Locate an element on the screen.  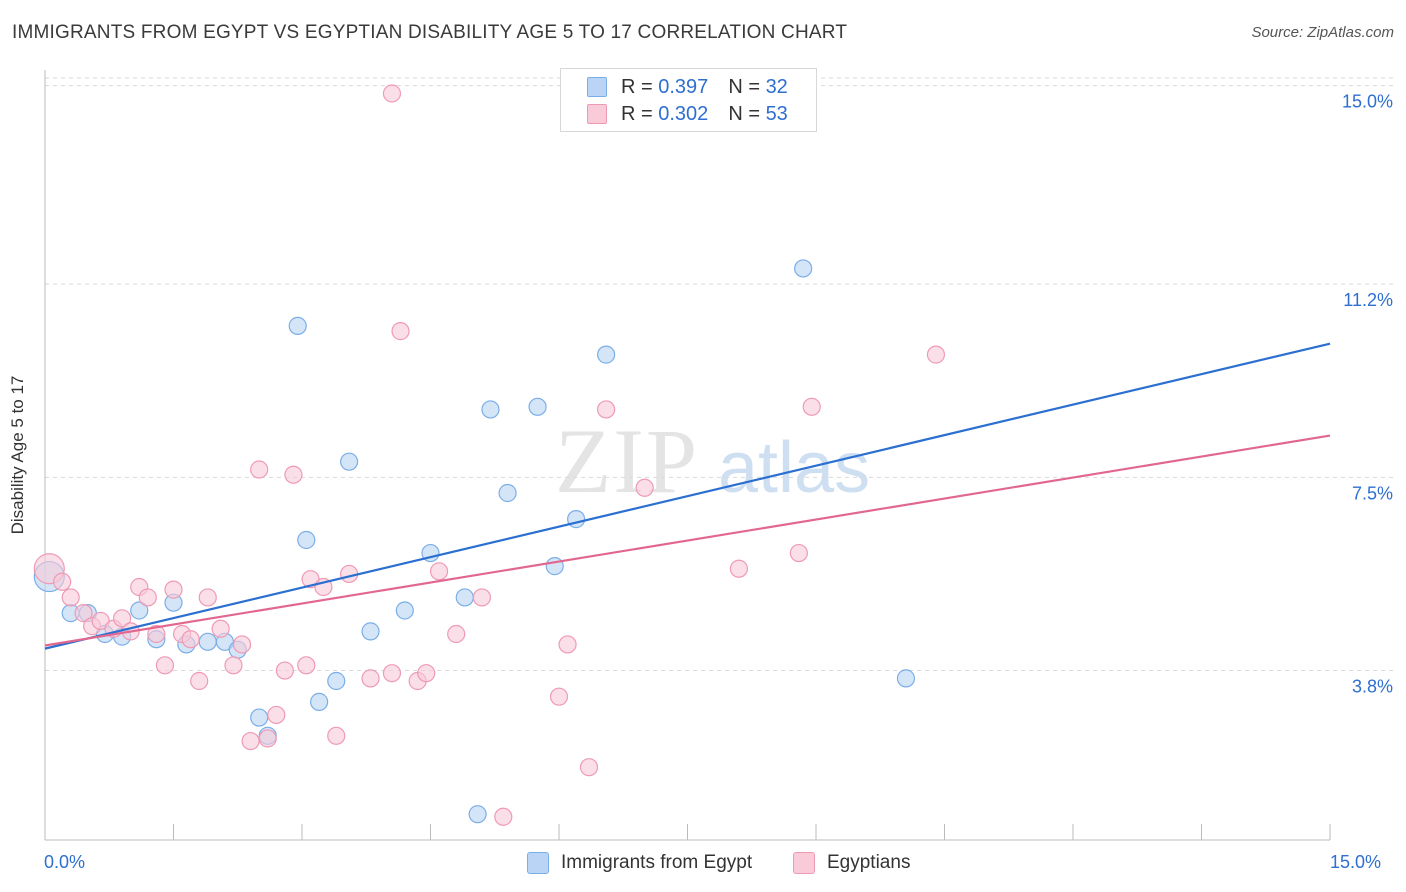
legend-item-egypt: Immigrants from Egypt is located at coordinates (639, 863).